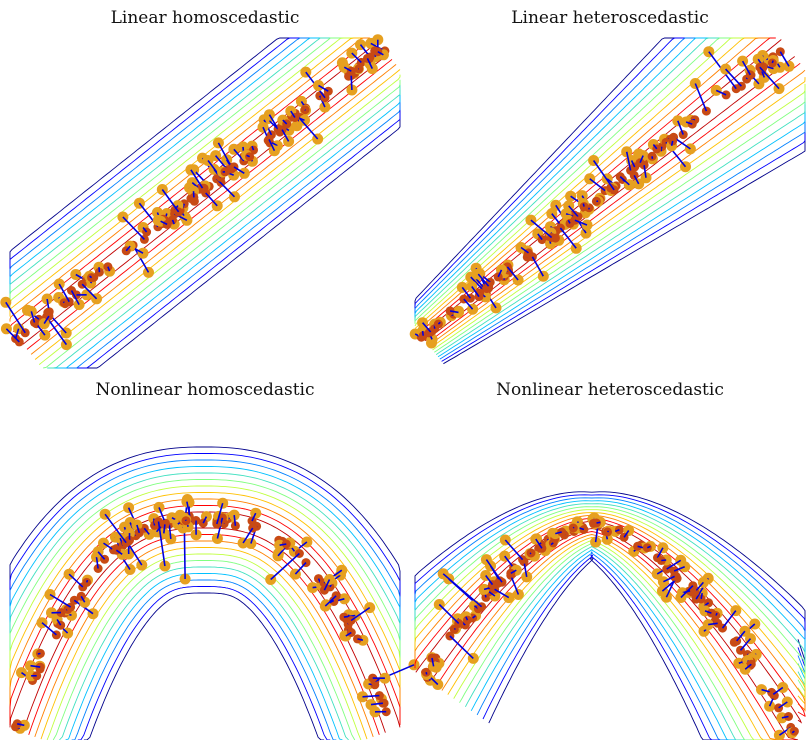 The image size is (811, 740). I want to click on panel-title: Nonlinear homoscedastic, so click(205, 390).